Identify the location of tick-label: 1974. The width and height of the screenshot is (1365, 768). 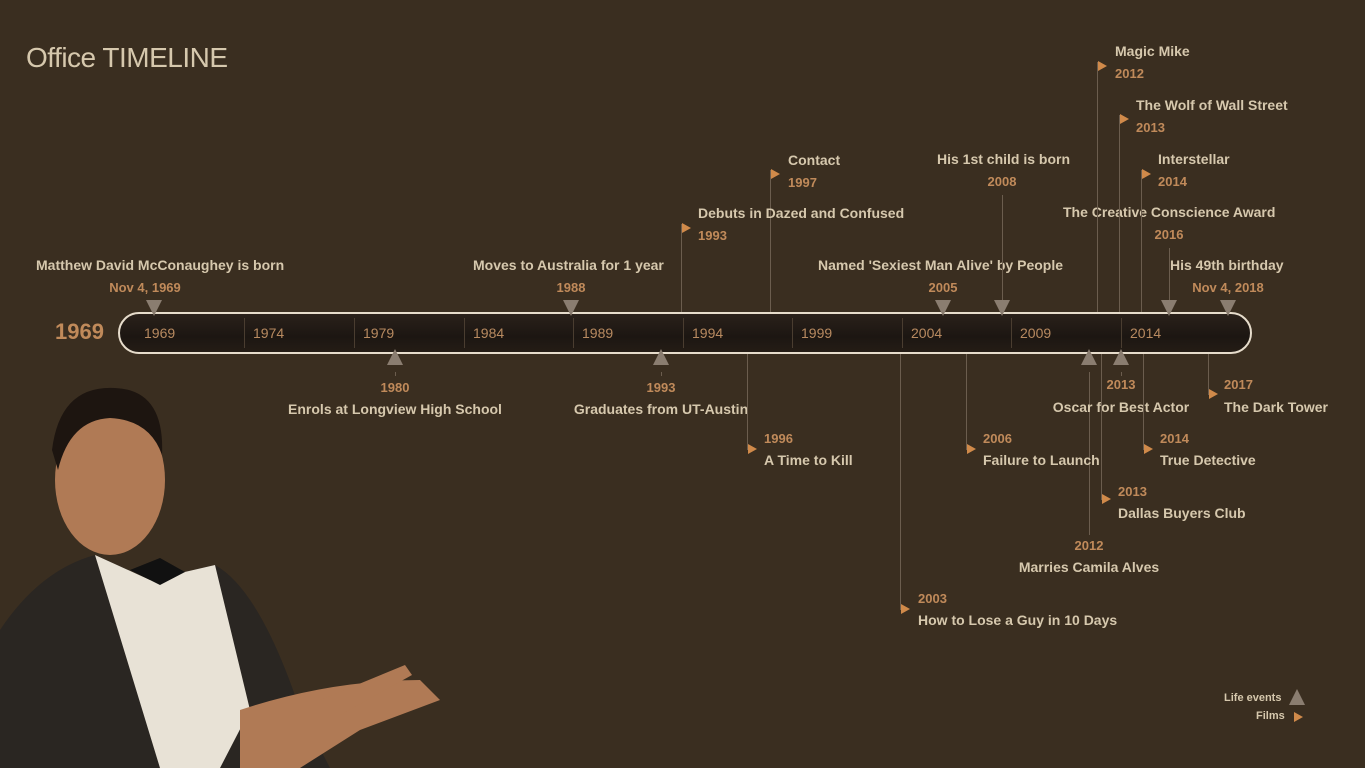
(269, 333).